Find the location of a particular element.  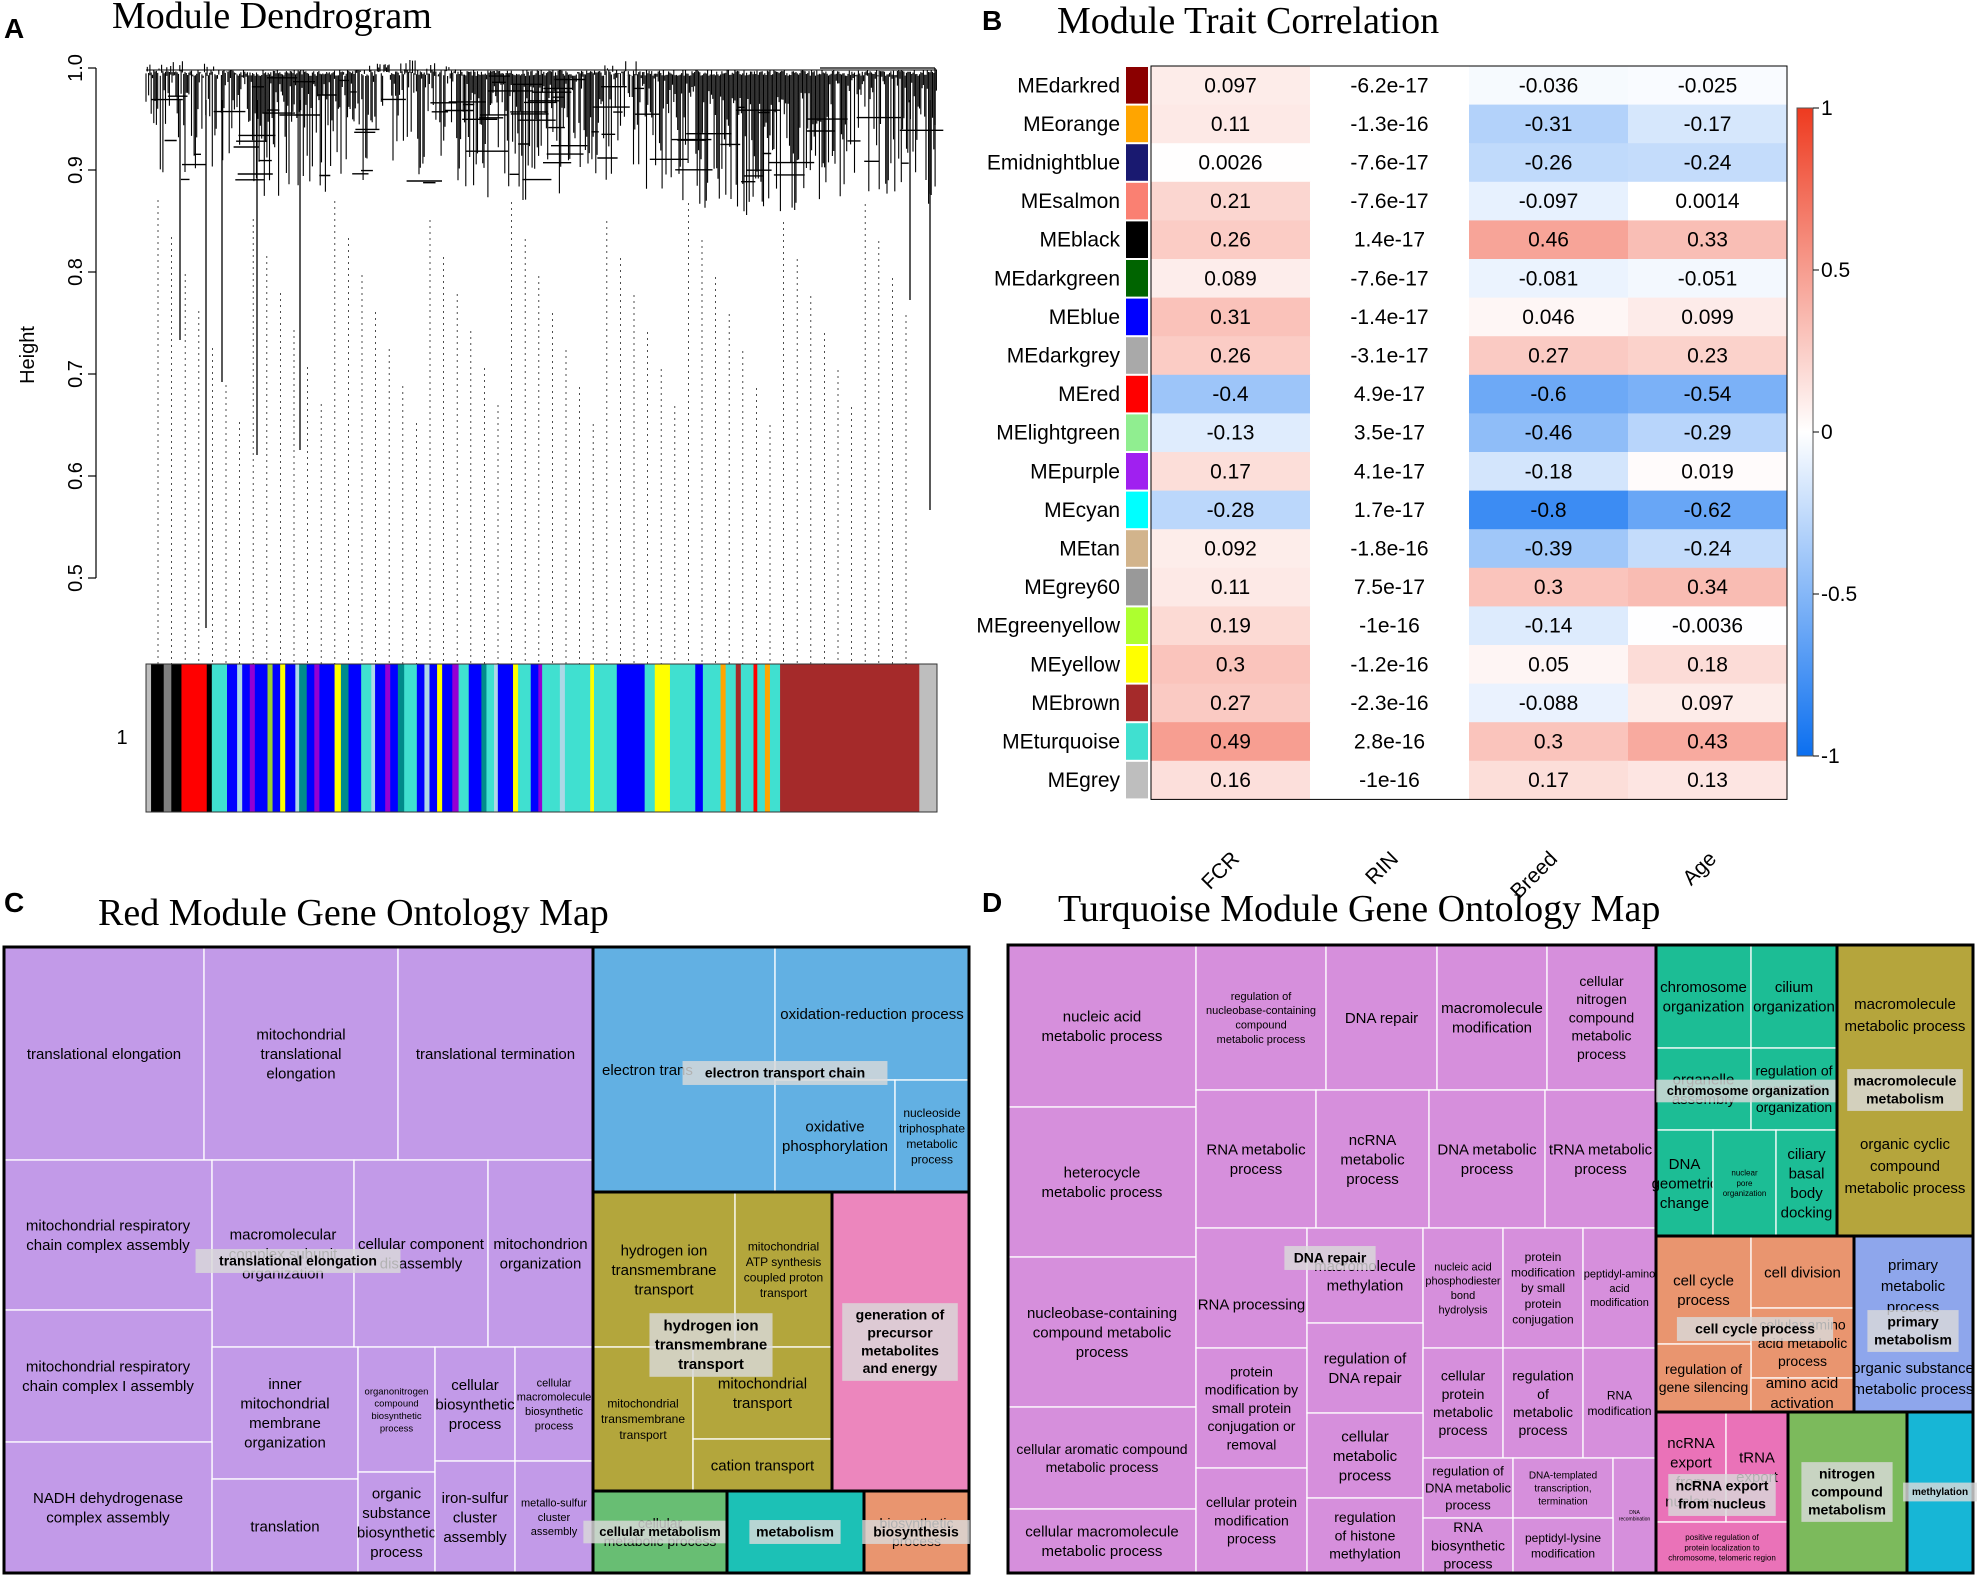

go-term-label: substance is located at coordinates (396, 1513).